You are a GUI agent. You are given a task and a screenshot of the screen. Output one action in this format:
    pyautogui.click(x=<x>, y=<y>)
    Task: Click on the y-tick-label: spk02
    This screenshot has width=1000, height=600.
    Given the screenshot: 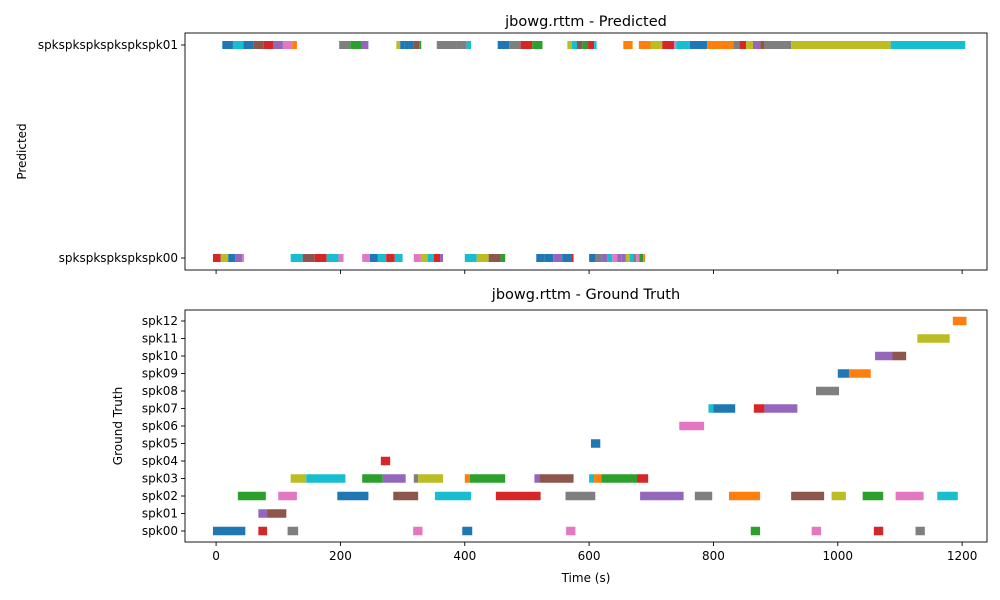 What is the action you would take?
    pyautogui.click(x=160, y=496)
    